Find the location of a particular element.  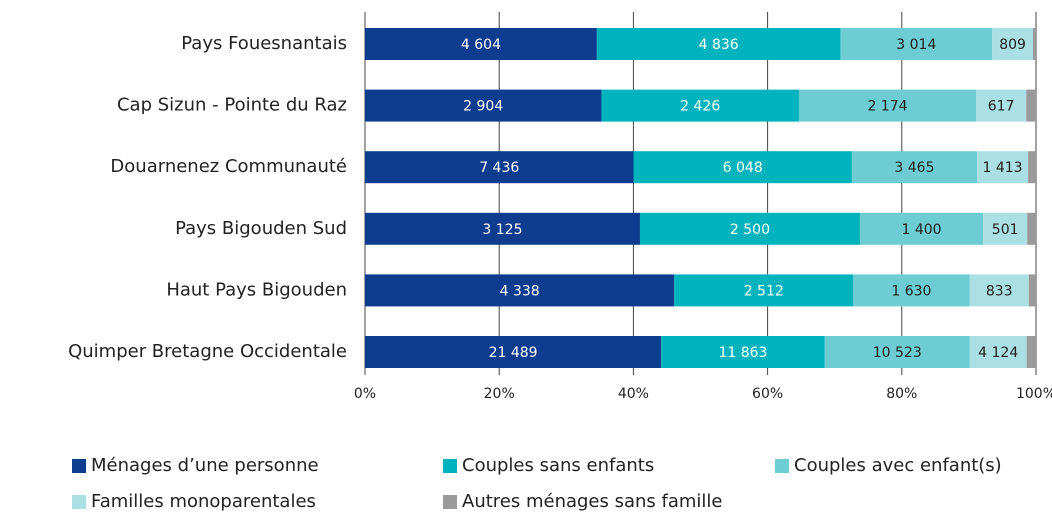

value-label: 2 426 is located at coordinates (700, 107).